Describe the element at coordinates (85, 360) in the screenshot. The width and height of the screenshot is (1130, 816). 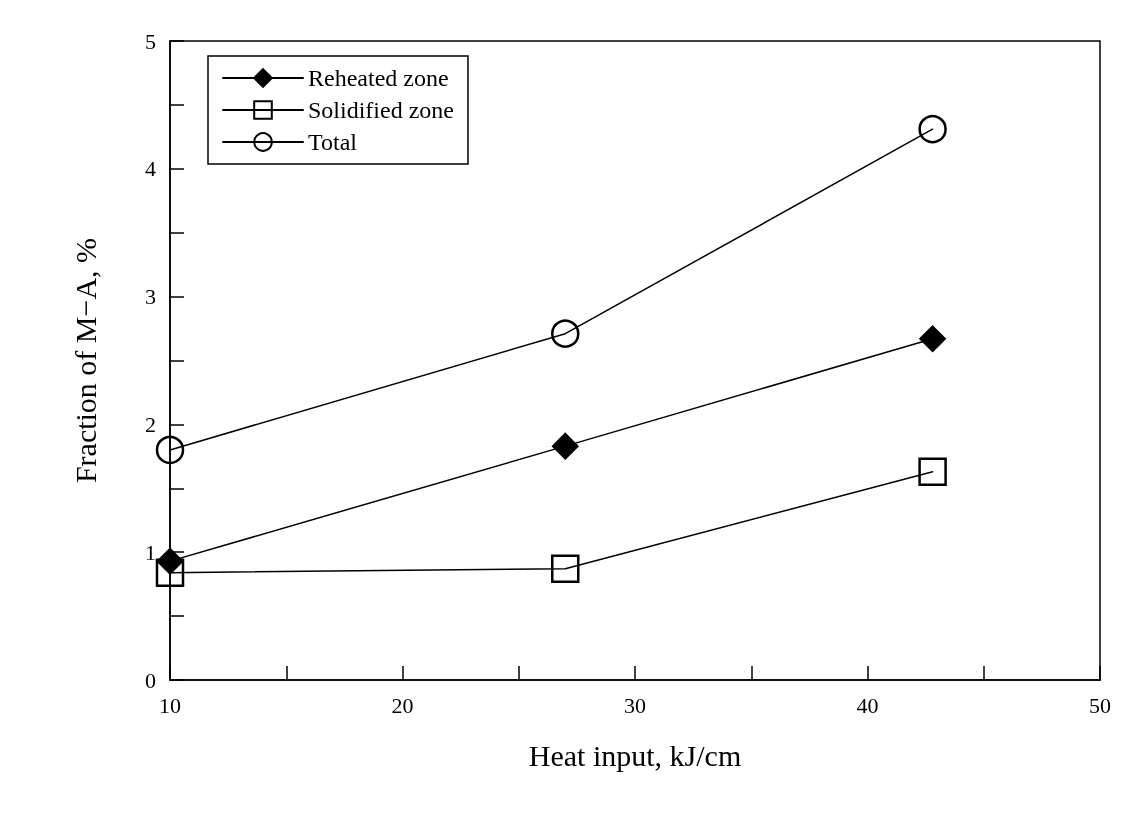
I see `y-axis-title: Fraction of M−A, %` at that location.